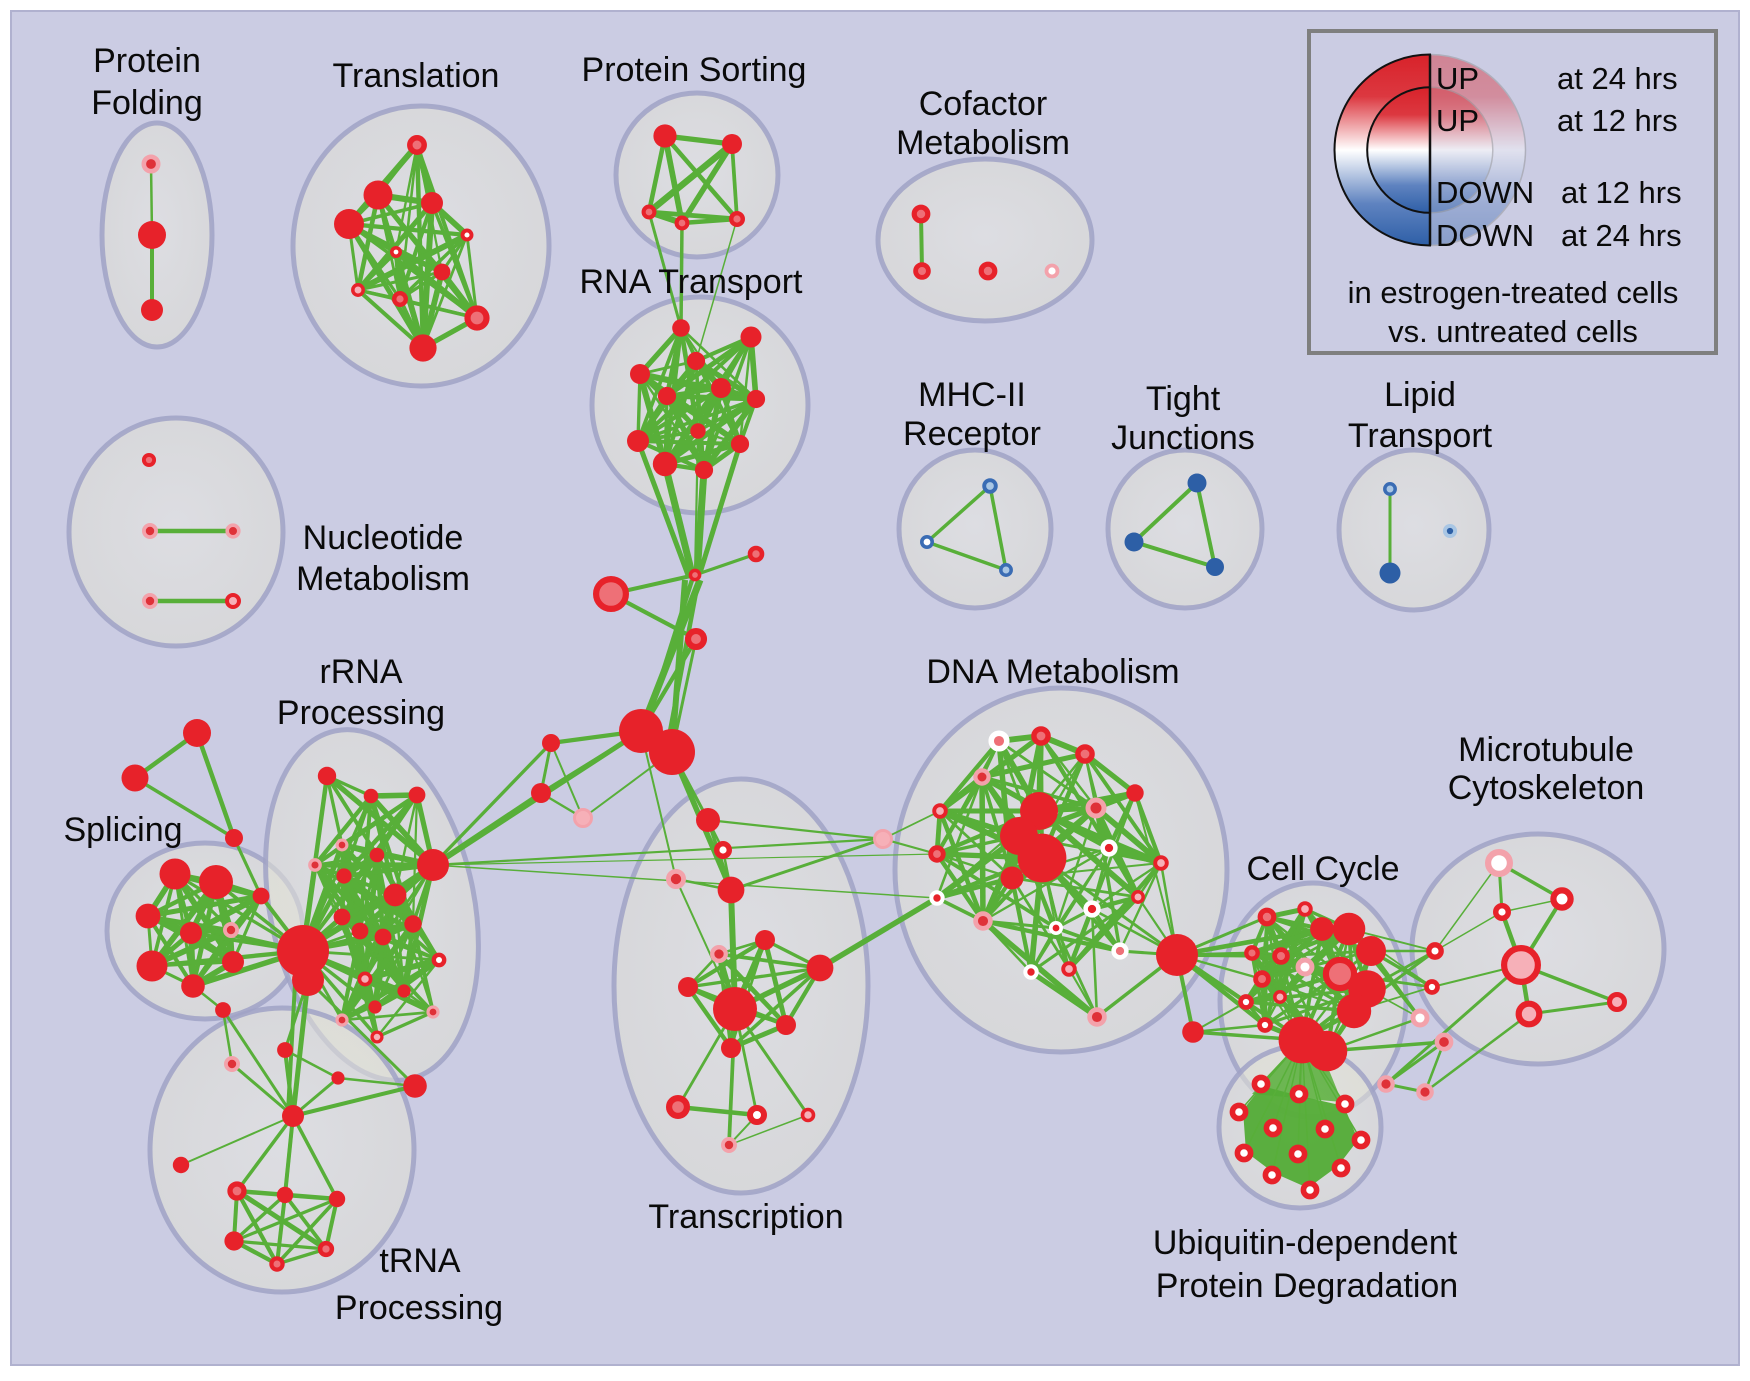  Describe the element at coordinates (694, 70) in the screenshot. I see `svg-text: Protein Sorting` at that location.